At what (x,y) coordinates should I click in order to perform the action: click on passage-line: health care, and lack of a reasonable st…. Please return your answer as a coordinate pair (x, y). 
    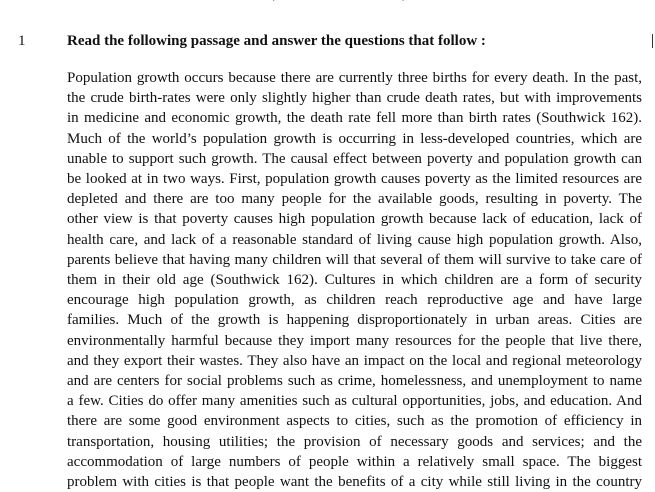
    Looking at the image, I should click on (354, 239).